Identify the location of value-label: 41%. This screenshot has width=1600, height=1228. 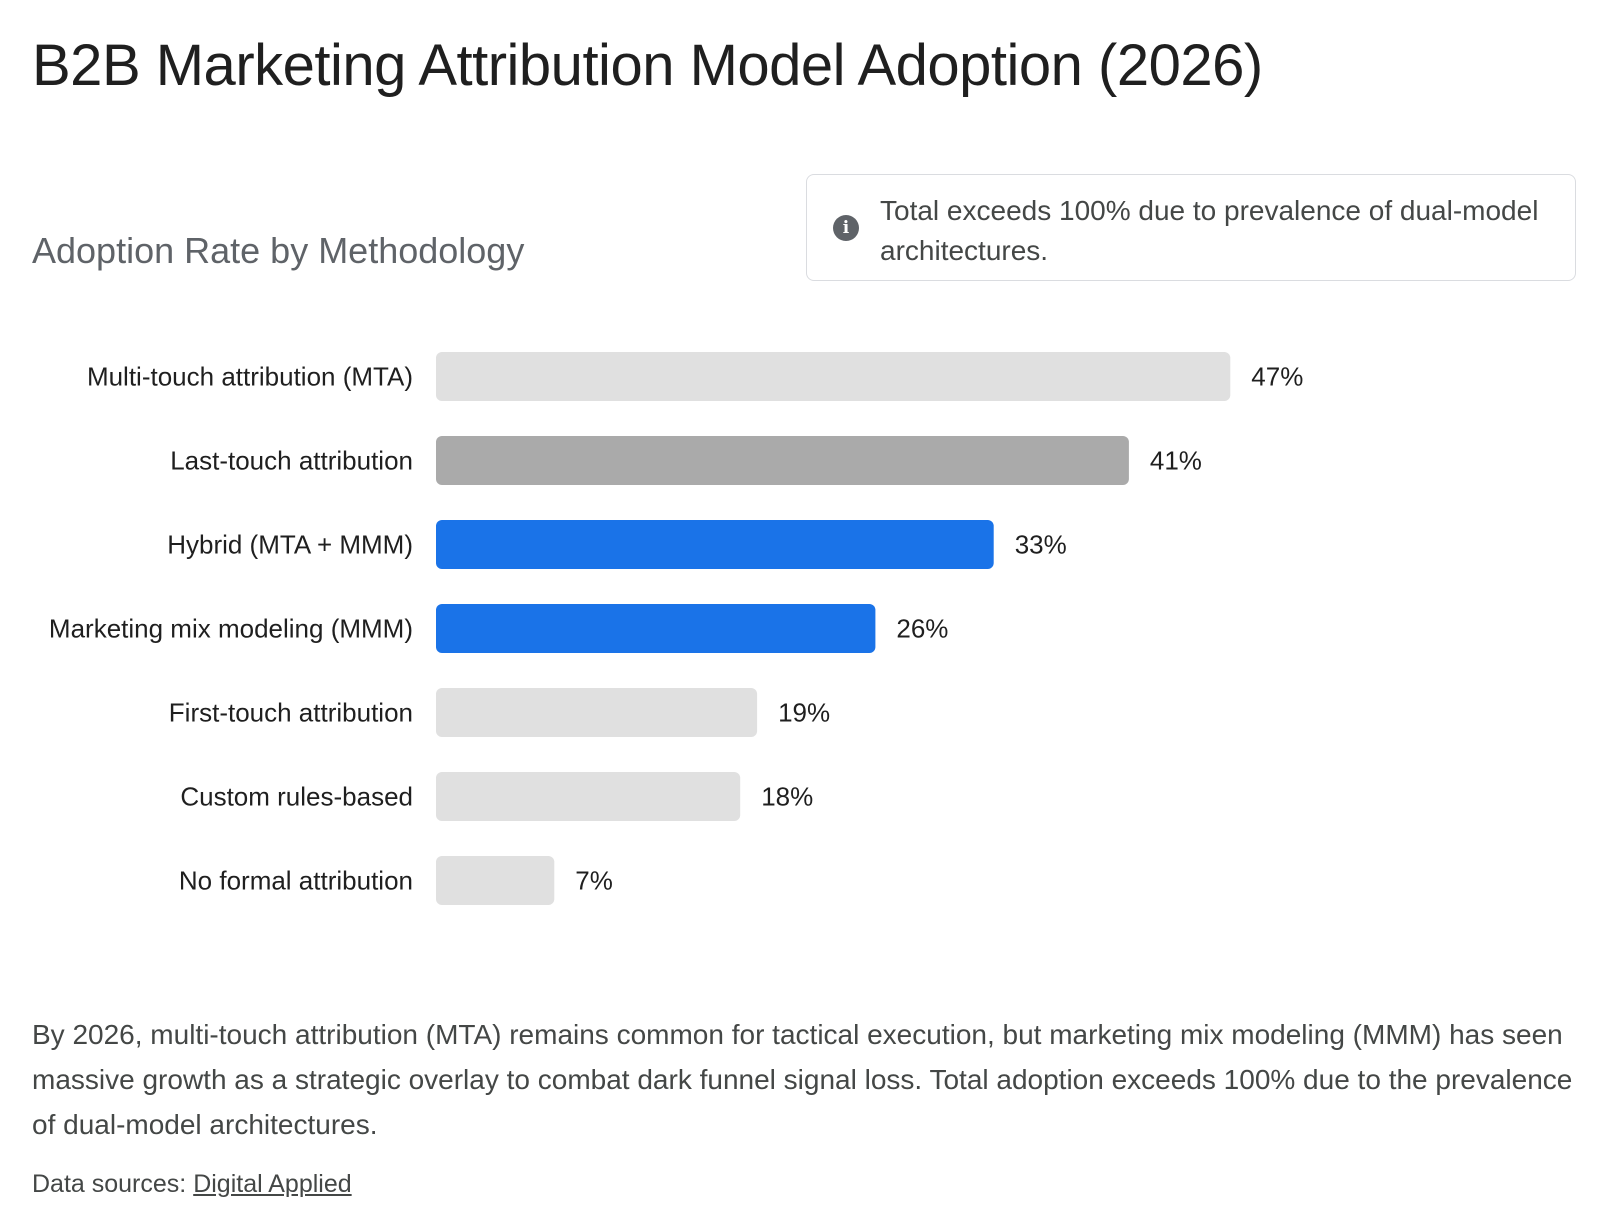
(1176, 461).